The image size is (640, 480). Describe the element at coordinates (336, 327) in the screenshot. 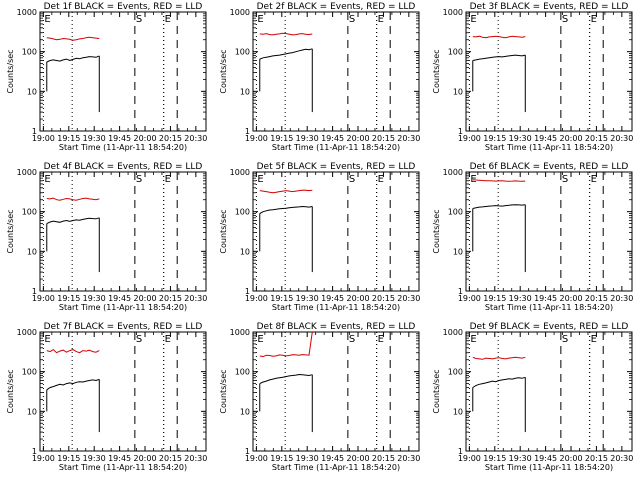

I see `panel-title: Det 8f BLACK = Events, RED = LLD` at that location.